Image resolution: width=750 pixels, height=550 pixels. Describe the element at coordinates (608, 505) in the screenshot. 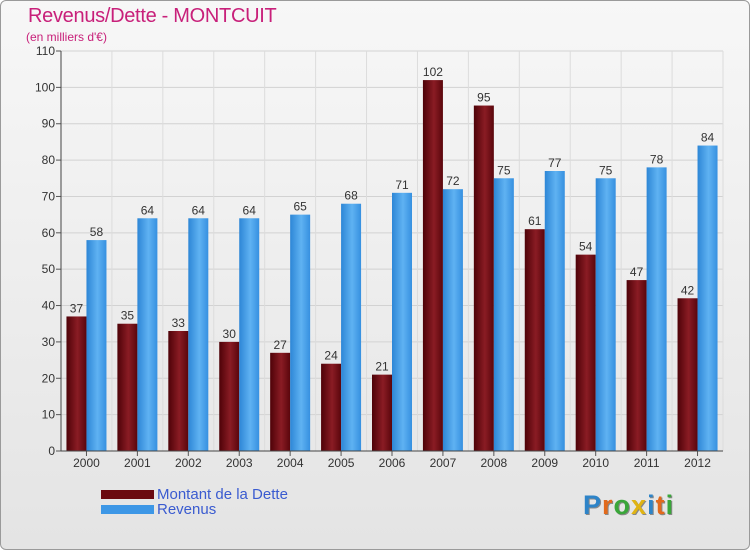

I see `logo-letter: r` at that location.